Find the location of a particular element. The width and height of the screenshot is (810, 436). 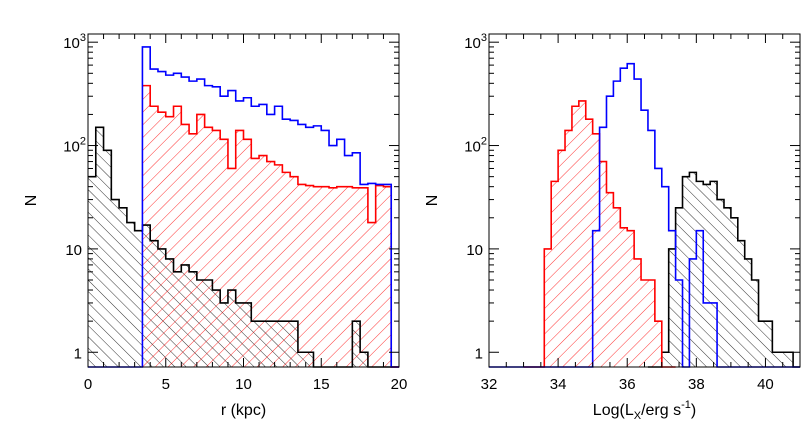

panel-2-series-2-outline is located at coordinates (723, 269).